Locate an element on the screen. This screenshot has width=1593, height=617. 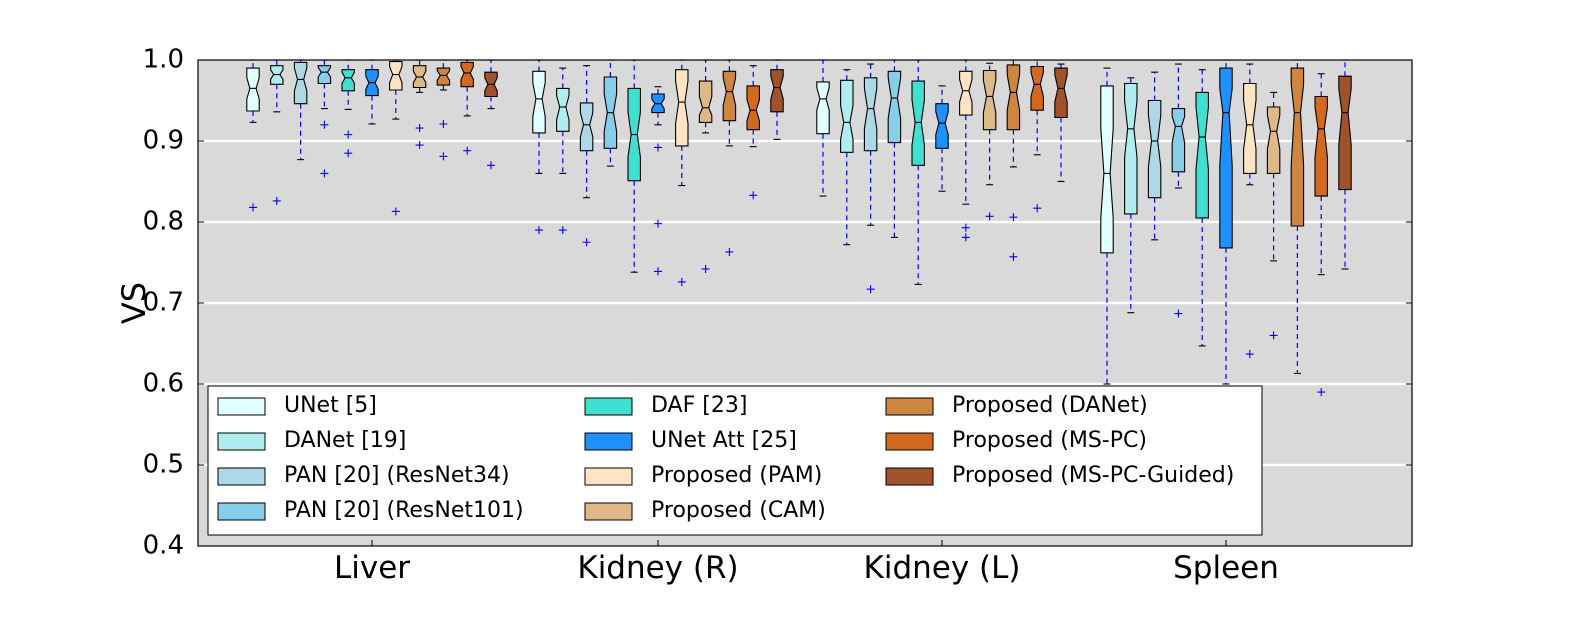
y-tick-label: 0.4 is located at coordinates (163, 546).